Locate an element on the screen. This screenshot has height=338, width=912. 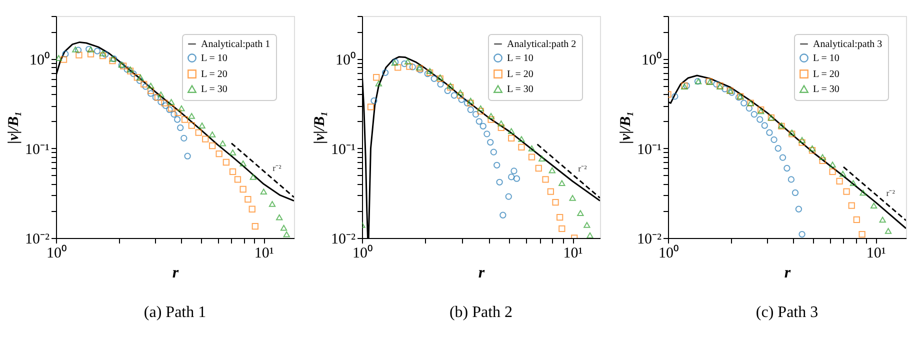
legend-label: Analytical:path 3 is located at coordinates (847, 44).